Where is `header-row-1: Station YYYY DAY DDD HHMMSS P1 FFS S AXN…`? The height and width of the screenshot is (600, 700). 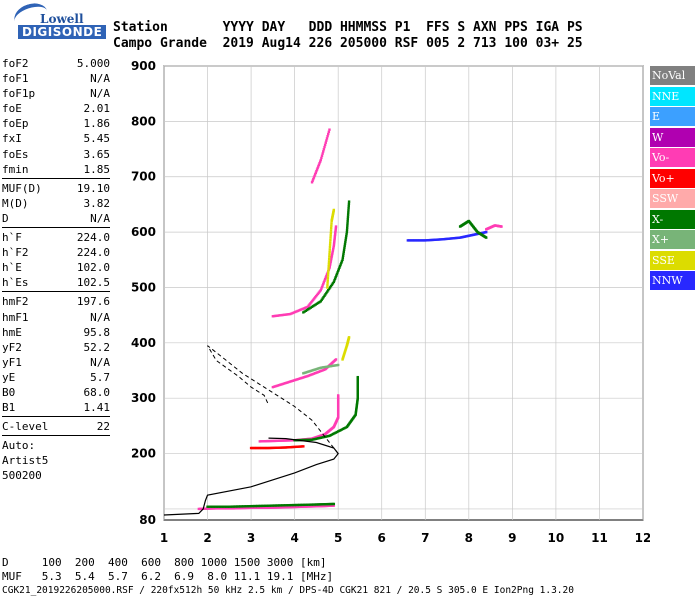
header-row-1: Station YYYY DAY DDD HHMMSS P1 FFS S AXN… is located at coordinates (348, 27).